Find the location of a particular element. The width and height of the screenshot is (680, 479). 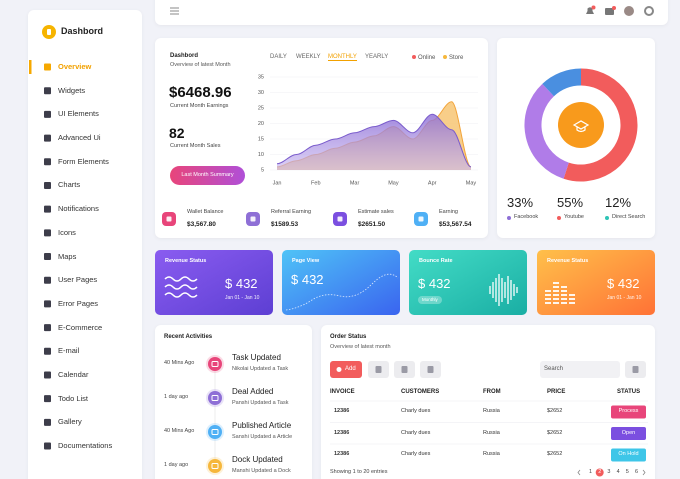

menu-item: E-Commerce is located at coordinates (80, 327).